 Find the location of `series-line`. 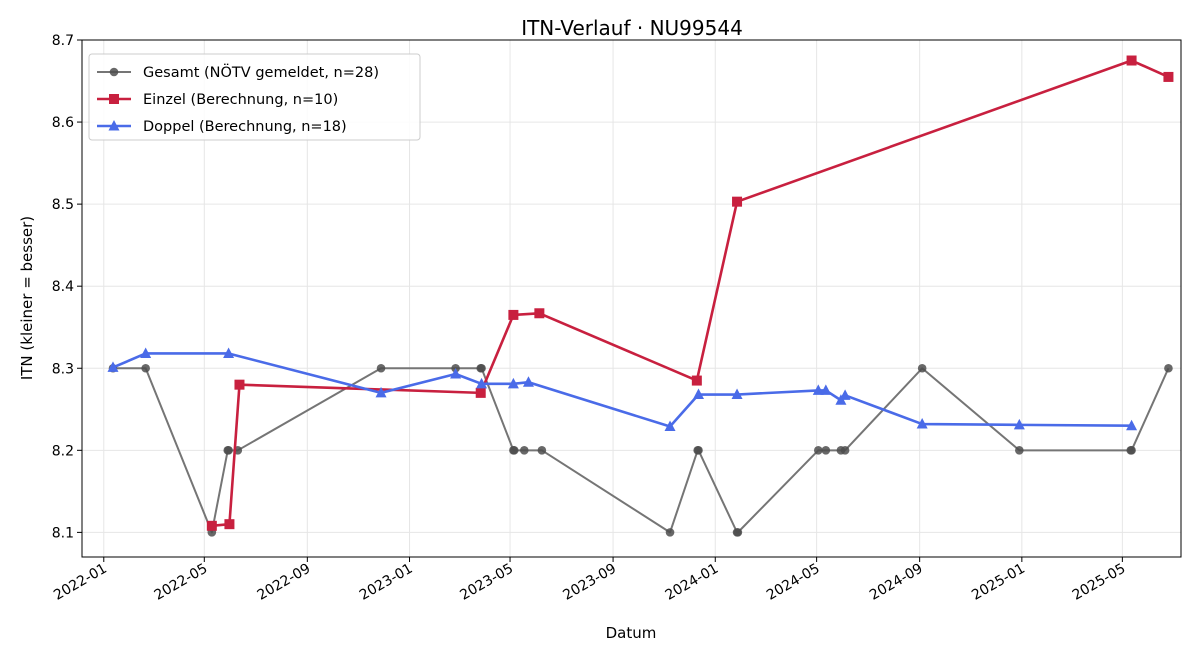

series-line is located at coordinates (622, 390).